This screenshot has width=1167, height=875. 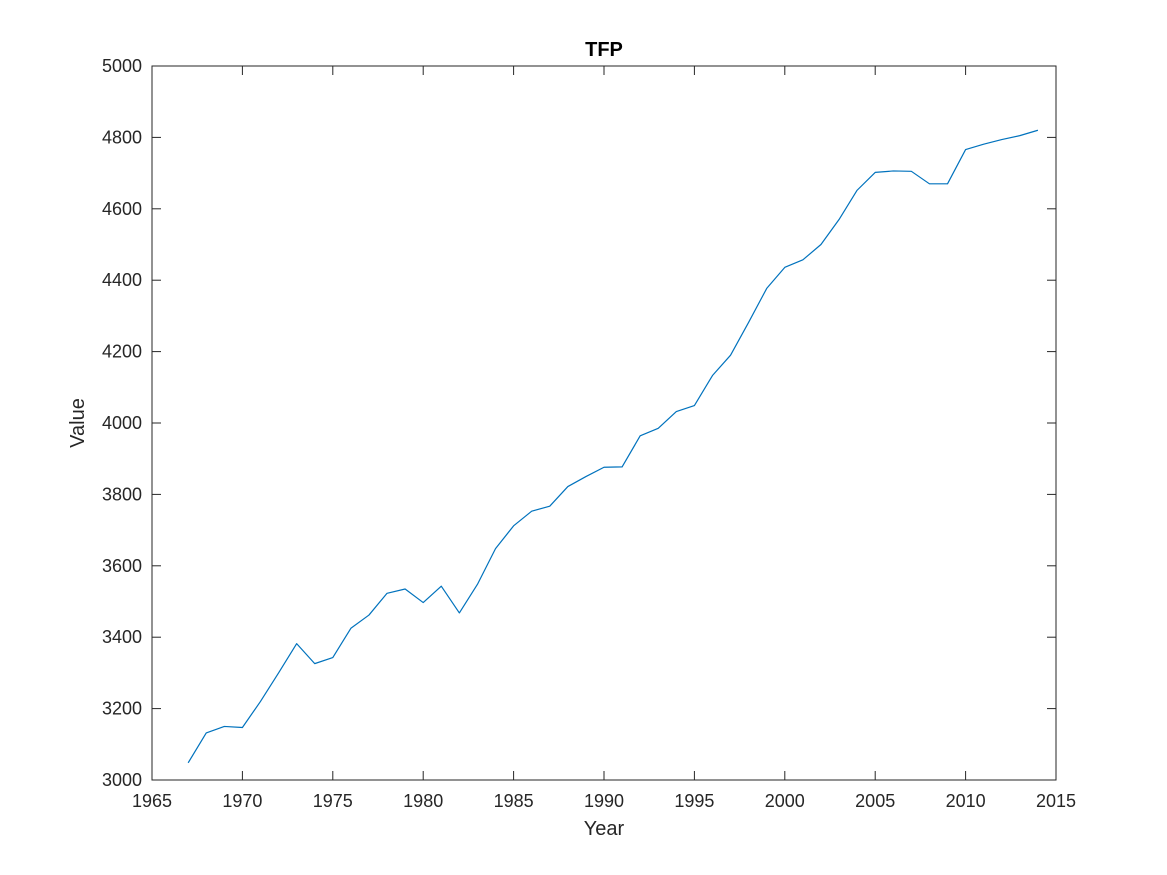 I want to click on x-tick-label: 2005, so click(x=875, y=801).